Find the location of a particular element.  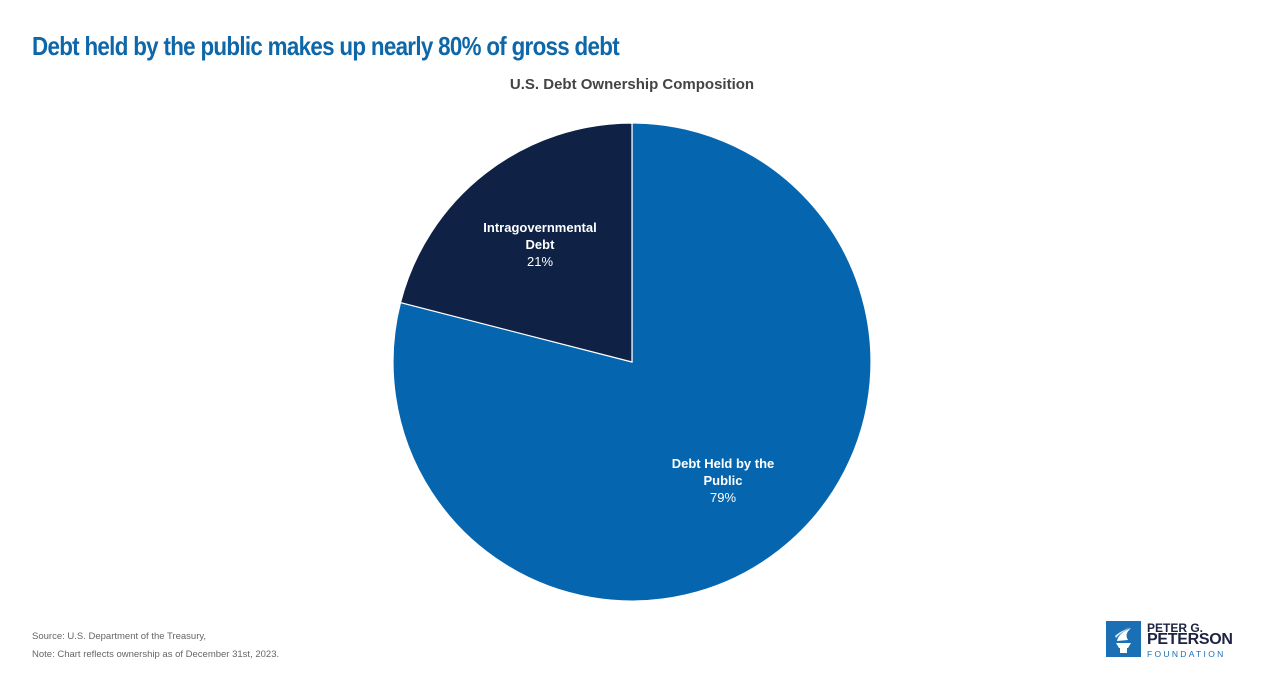

slice-label-name: Public is located at coordinates (723, 480).